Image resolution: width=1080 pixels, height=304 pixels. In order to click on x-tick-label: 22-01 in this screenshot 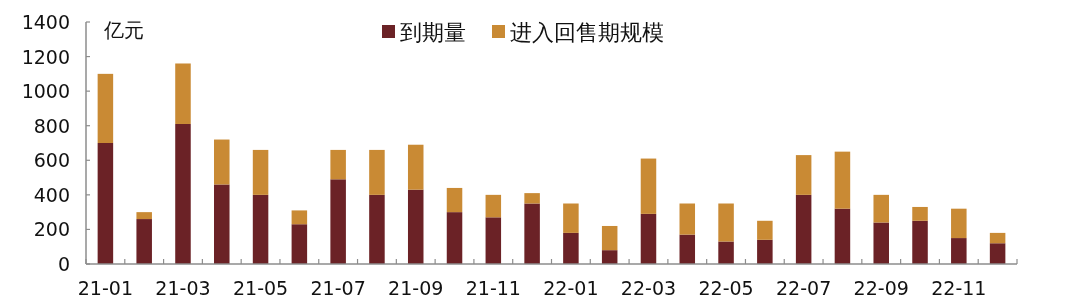, I will do `click(571, 288)`.